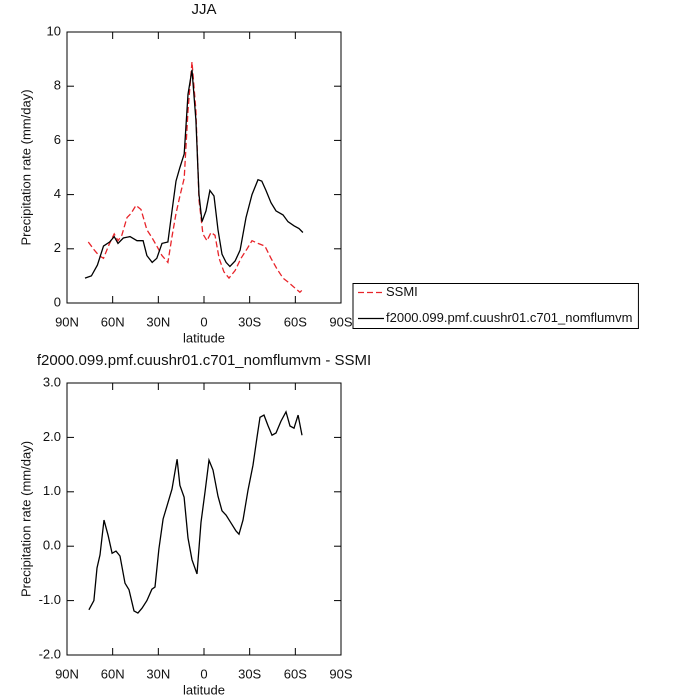 This screenshot has width=700, height=700. I want to click on y-tick-label: 4, so click(57, 193).